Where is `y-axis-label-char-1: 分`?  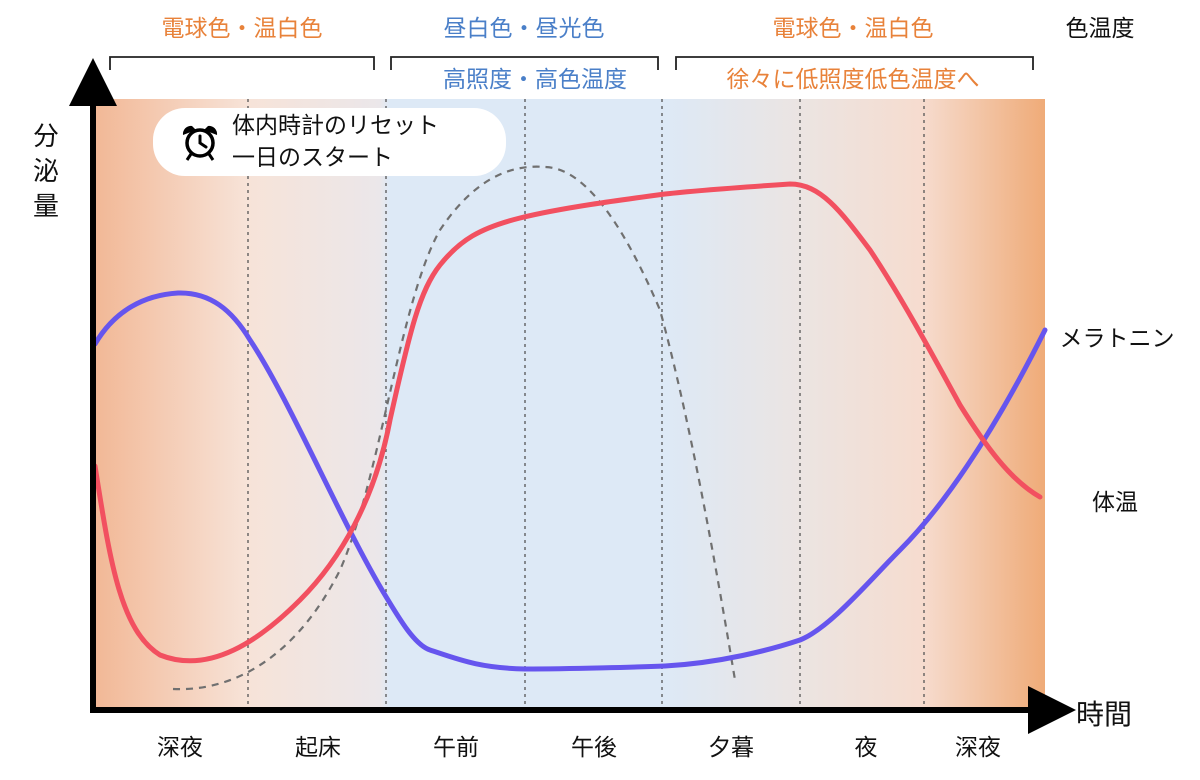 y-axis-label-char-1: 分 is located at coordinates (46, 137).